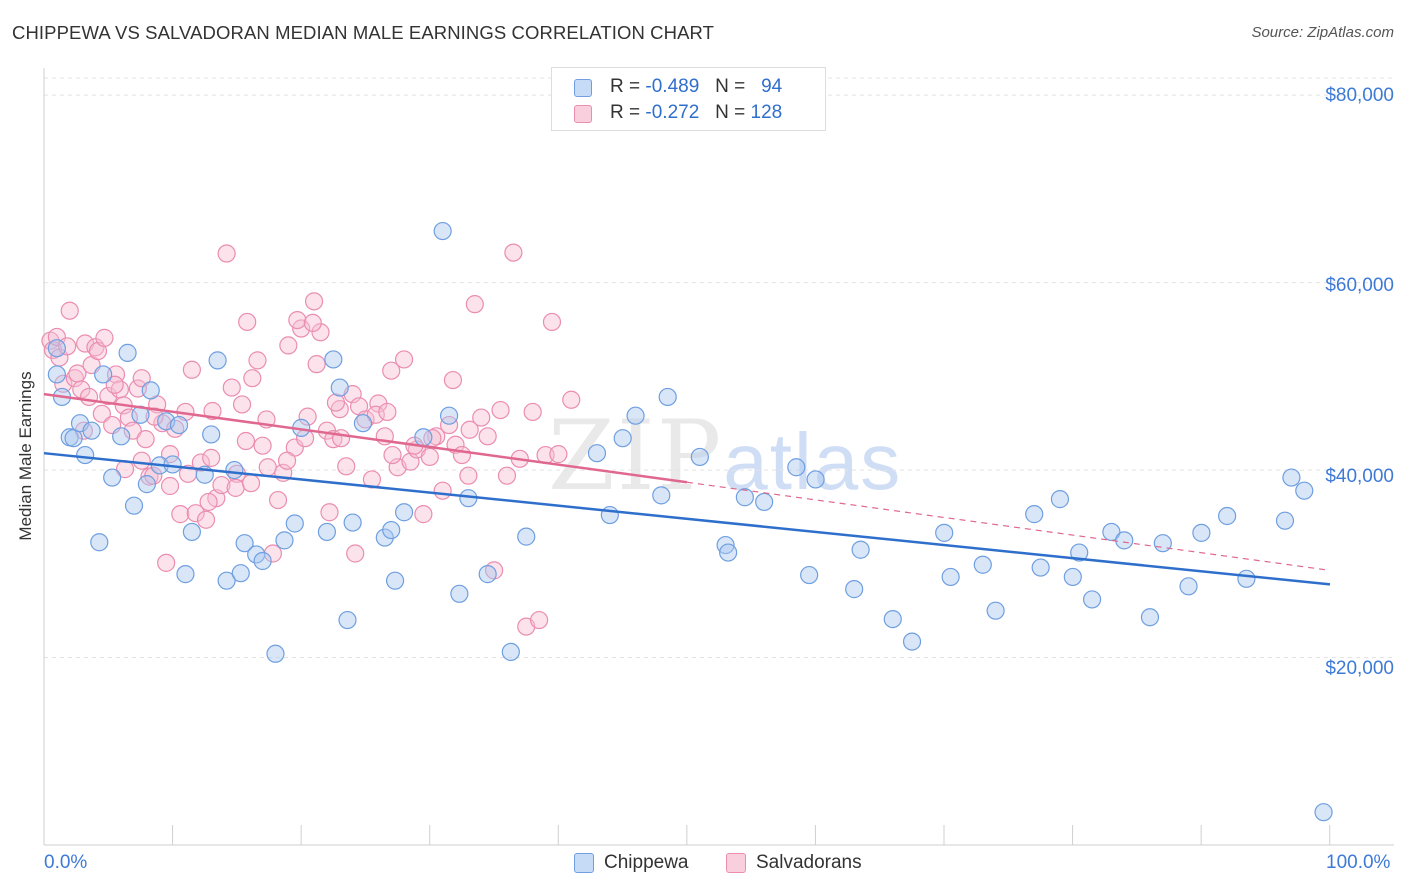 The width and height of the screenshot is (1406, 892). Describe the element at coordinates (688, 99) in the screenshot. I see `correlation-legend: R = -0.489 N = 94 R = -0.272 N = 128` at that location.